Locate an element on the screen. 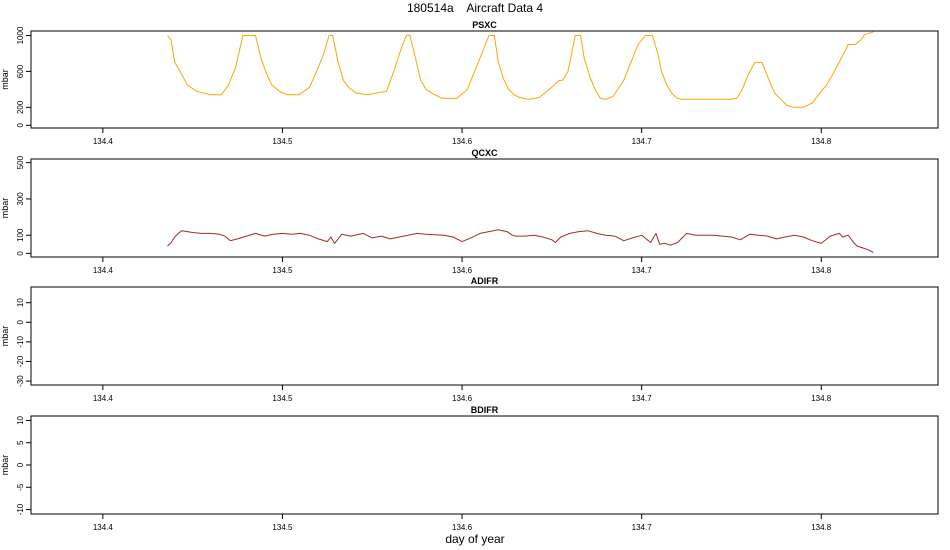  bdifr-x-tick-label: 134.5 is located at coordinates (282, 527).